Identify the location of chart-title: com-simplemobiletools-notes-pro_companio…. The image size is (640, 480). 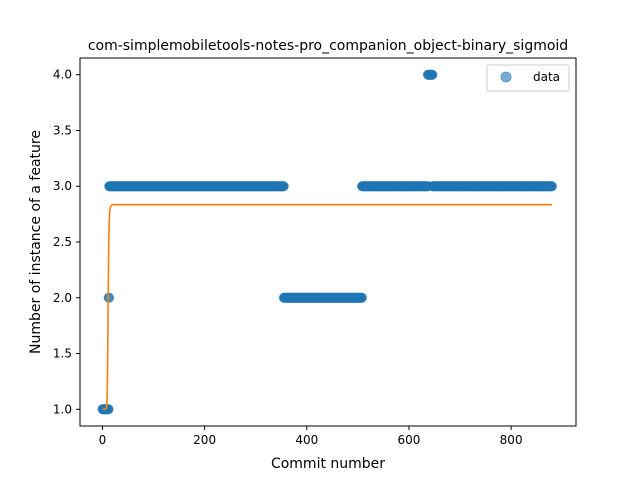
(328, 46).